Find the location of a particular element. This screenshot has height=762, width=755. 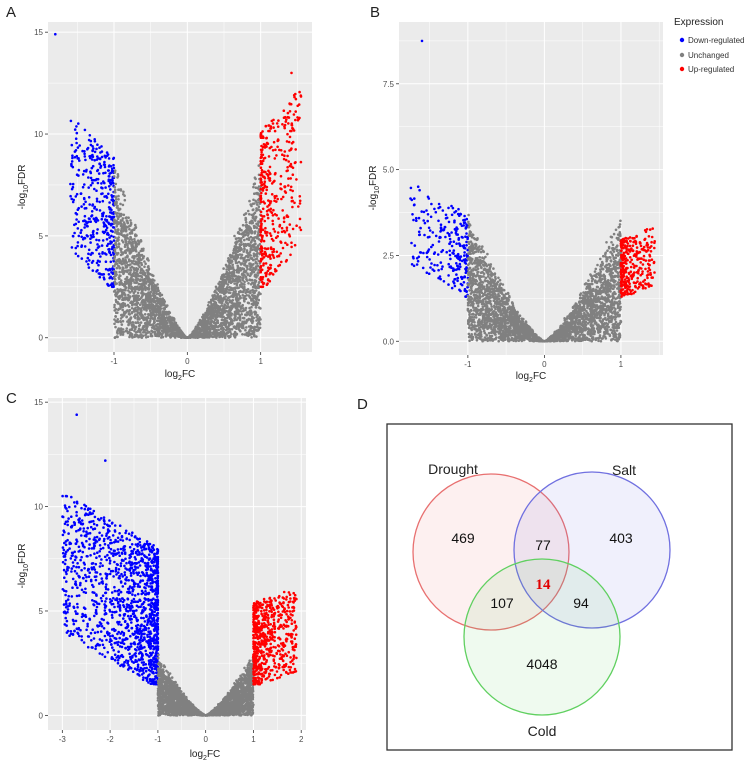

y-tick-label-a: 15 is located at coordinates (38, 32).